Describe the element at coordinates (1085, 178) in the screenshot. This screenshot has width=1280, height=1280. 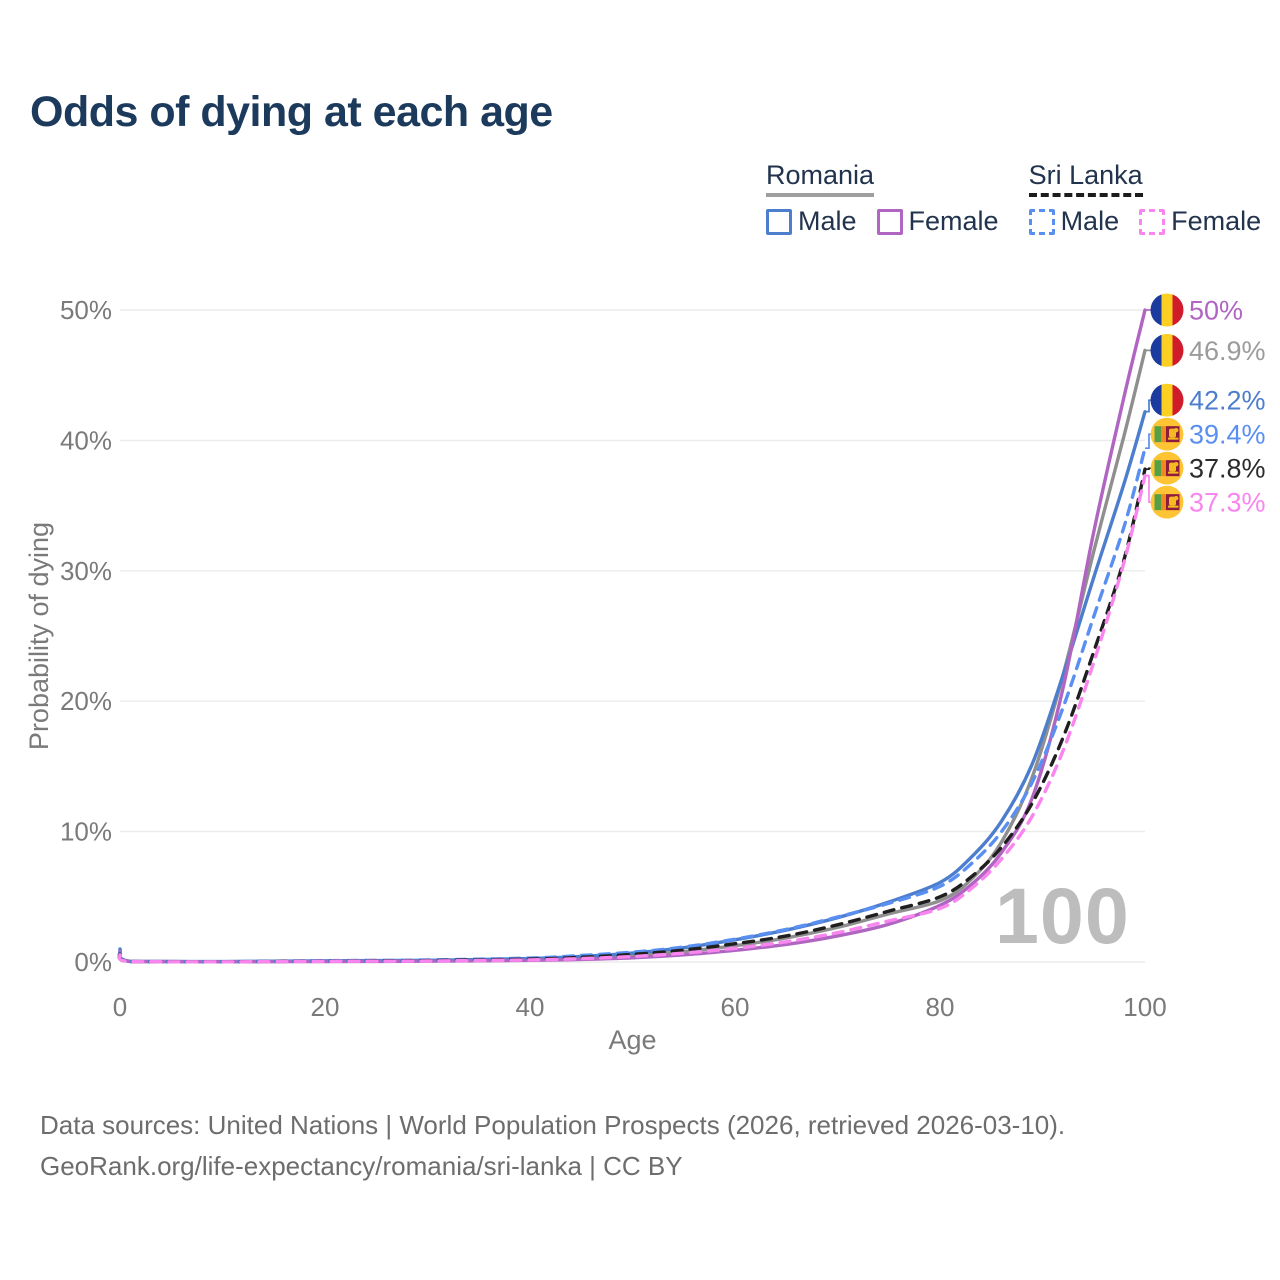
I see `legend-country-name-sri-lanka: Sri Lanka` at that location.